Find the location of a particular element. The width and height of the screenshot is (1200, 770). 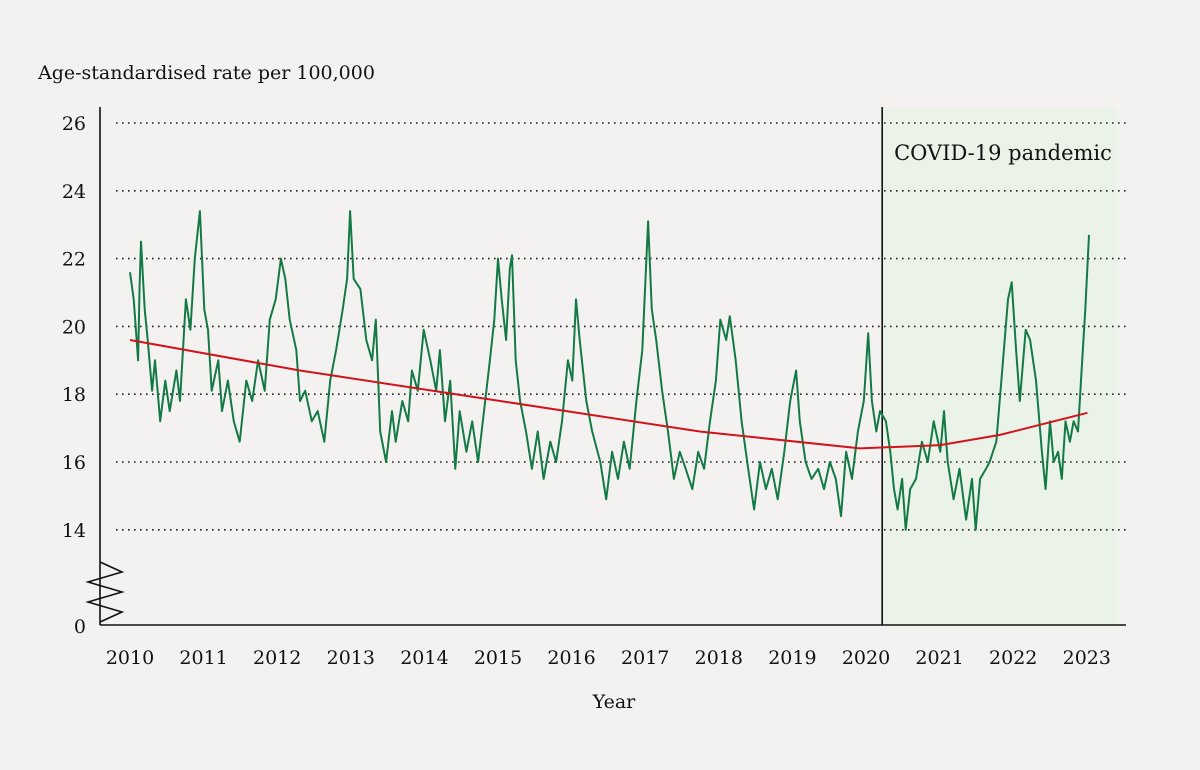

x-tick-label: 2013 is located at coordinates (351, 658).